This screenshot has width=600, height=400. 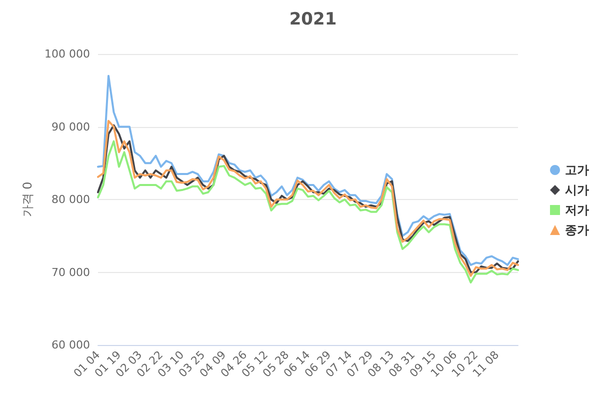 I want to click on legend-label: 시가, so click(x=577, y=190).